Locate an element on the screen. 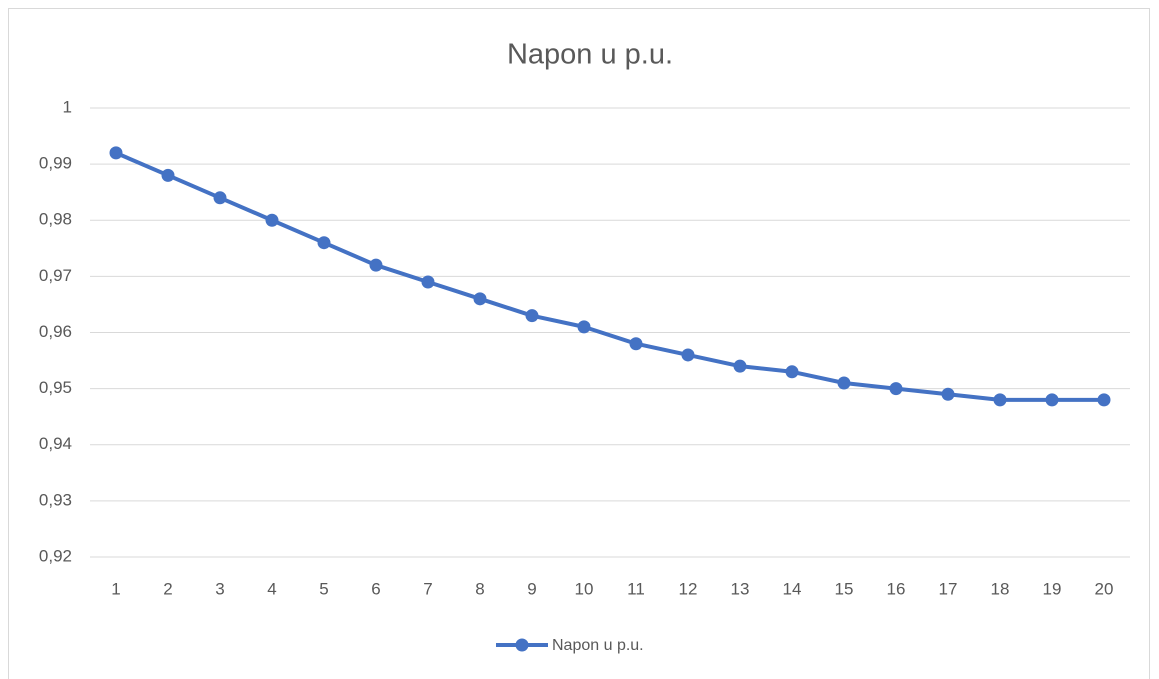  y-tick-label: 0,96 is located at coordinates (55, 331).